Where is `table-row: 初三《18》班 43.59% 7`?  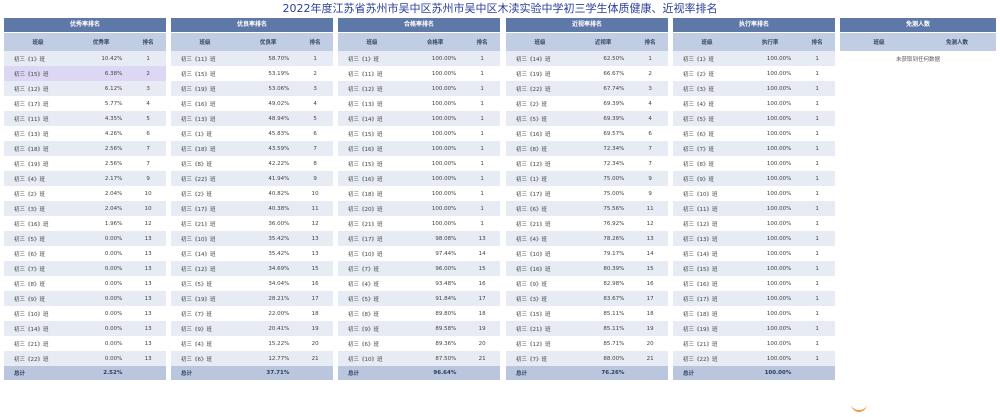 table-row: 初三《18》班 43.59% 7 is located at coordinates (252, 148).